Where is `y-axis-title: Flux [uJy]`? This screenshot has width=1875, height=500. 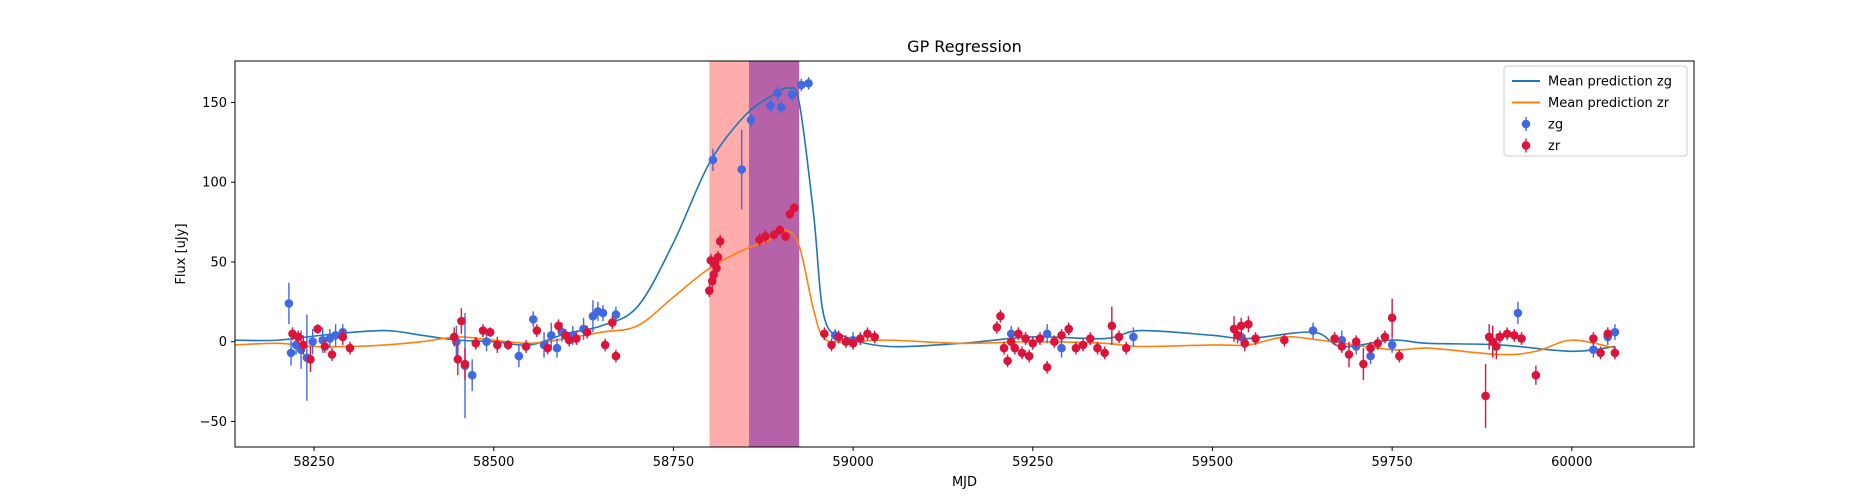 y-axis-title: Flux [uJy] is located at coordinates (181, 253).